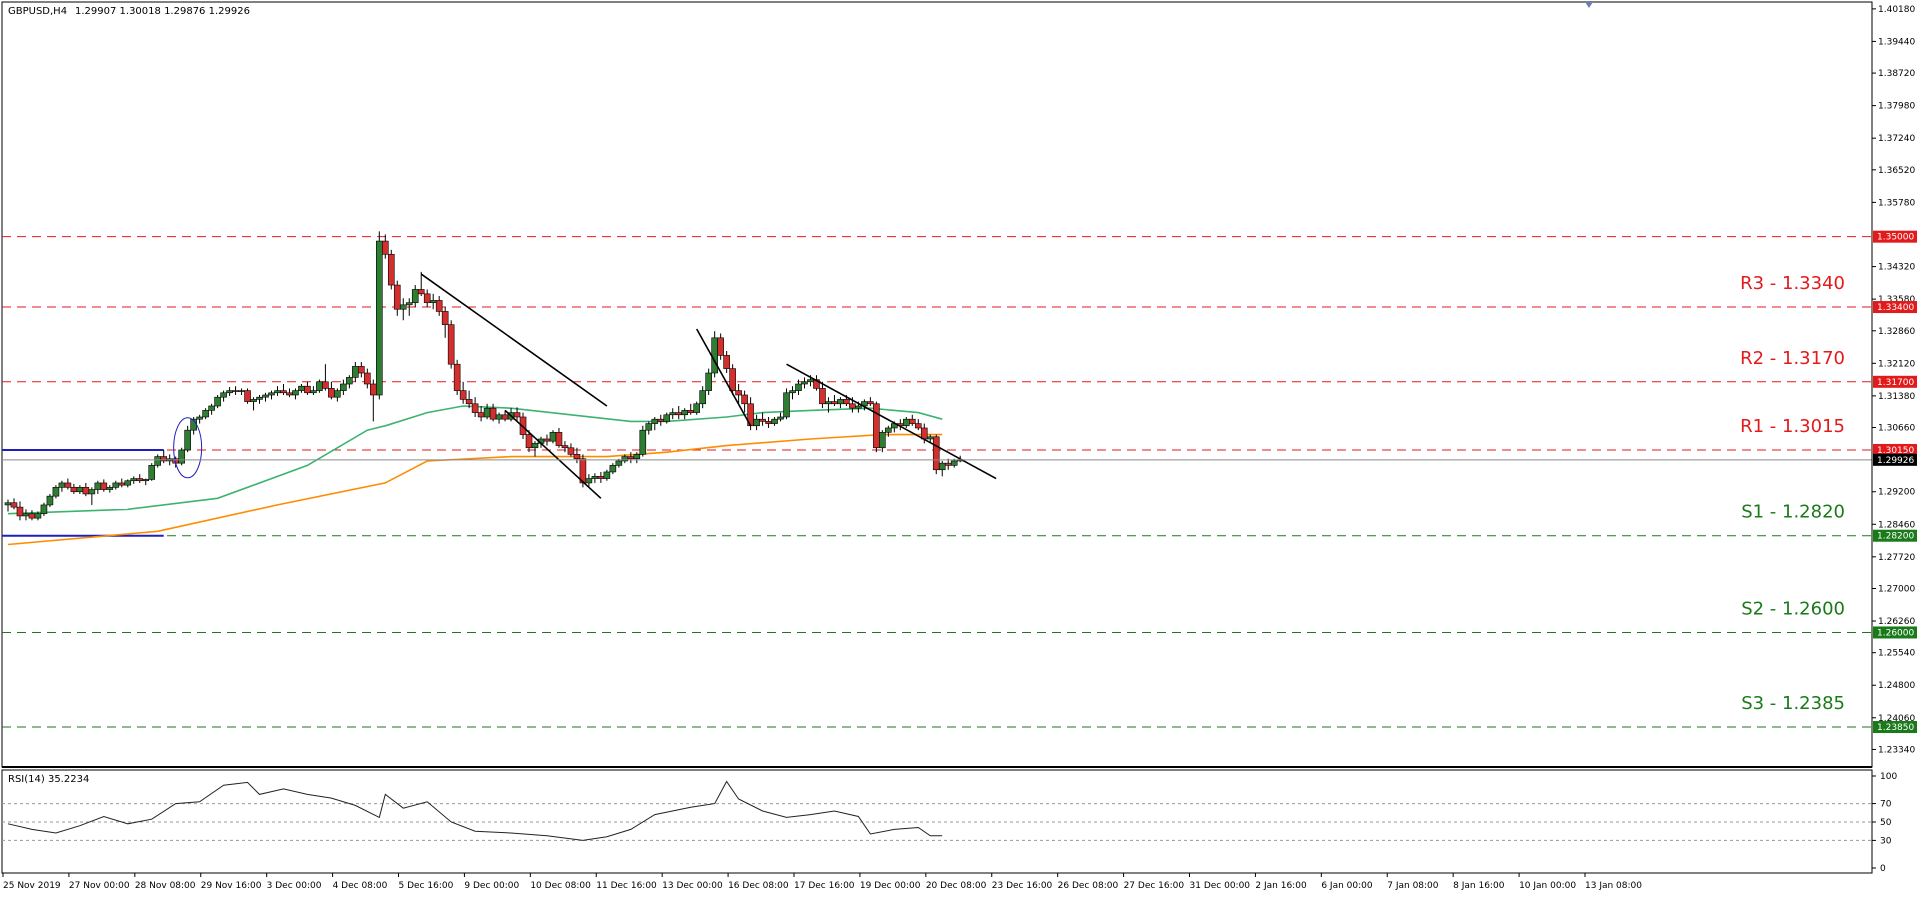  Describe the element at coordinates (1896, 74) in the screenshot. I see `price-tick-label: 1.38720` at that location.